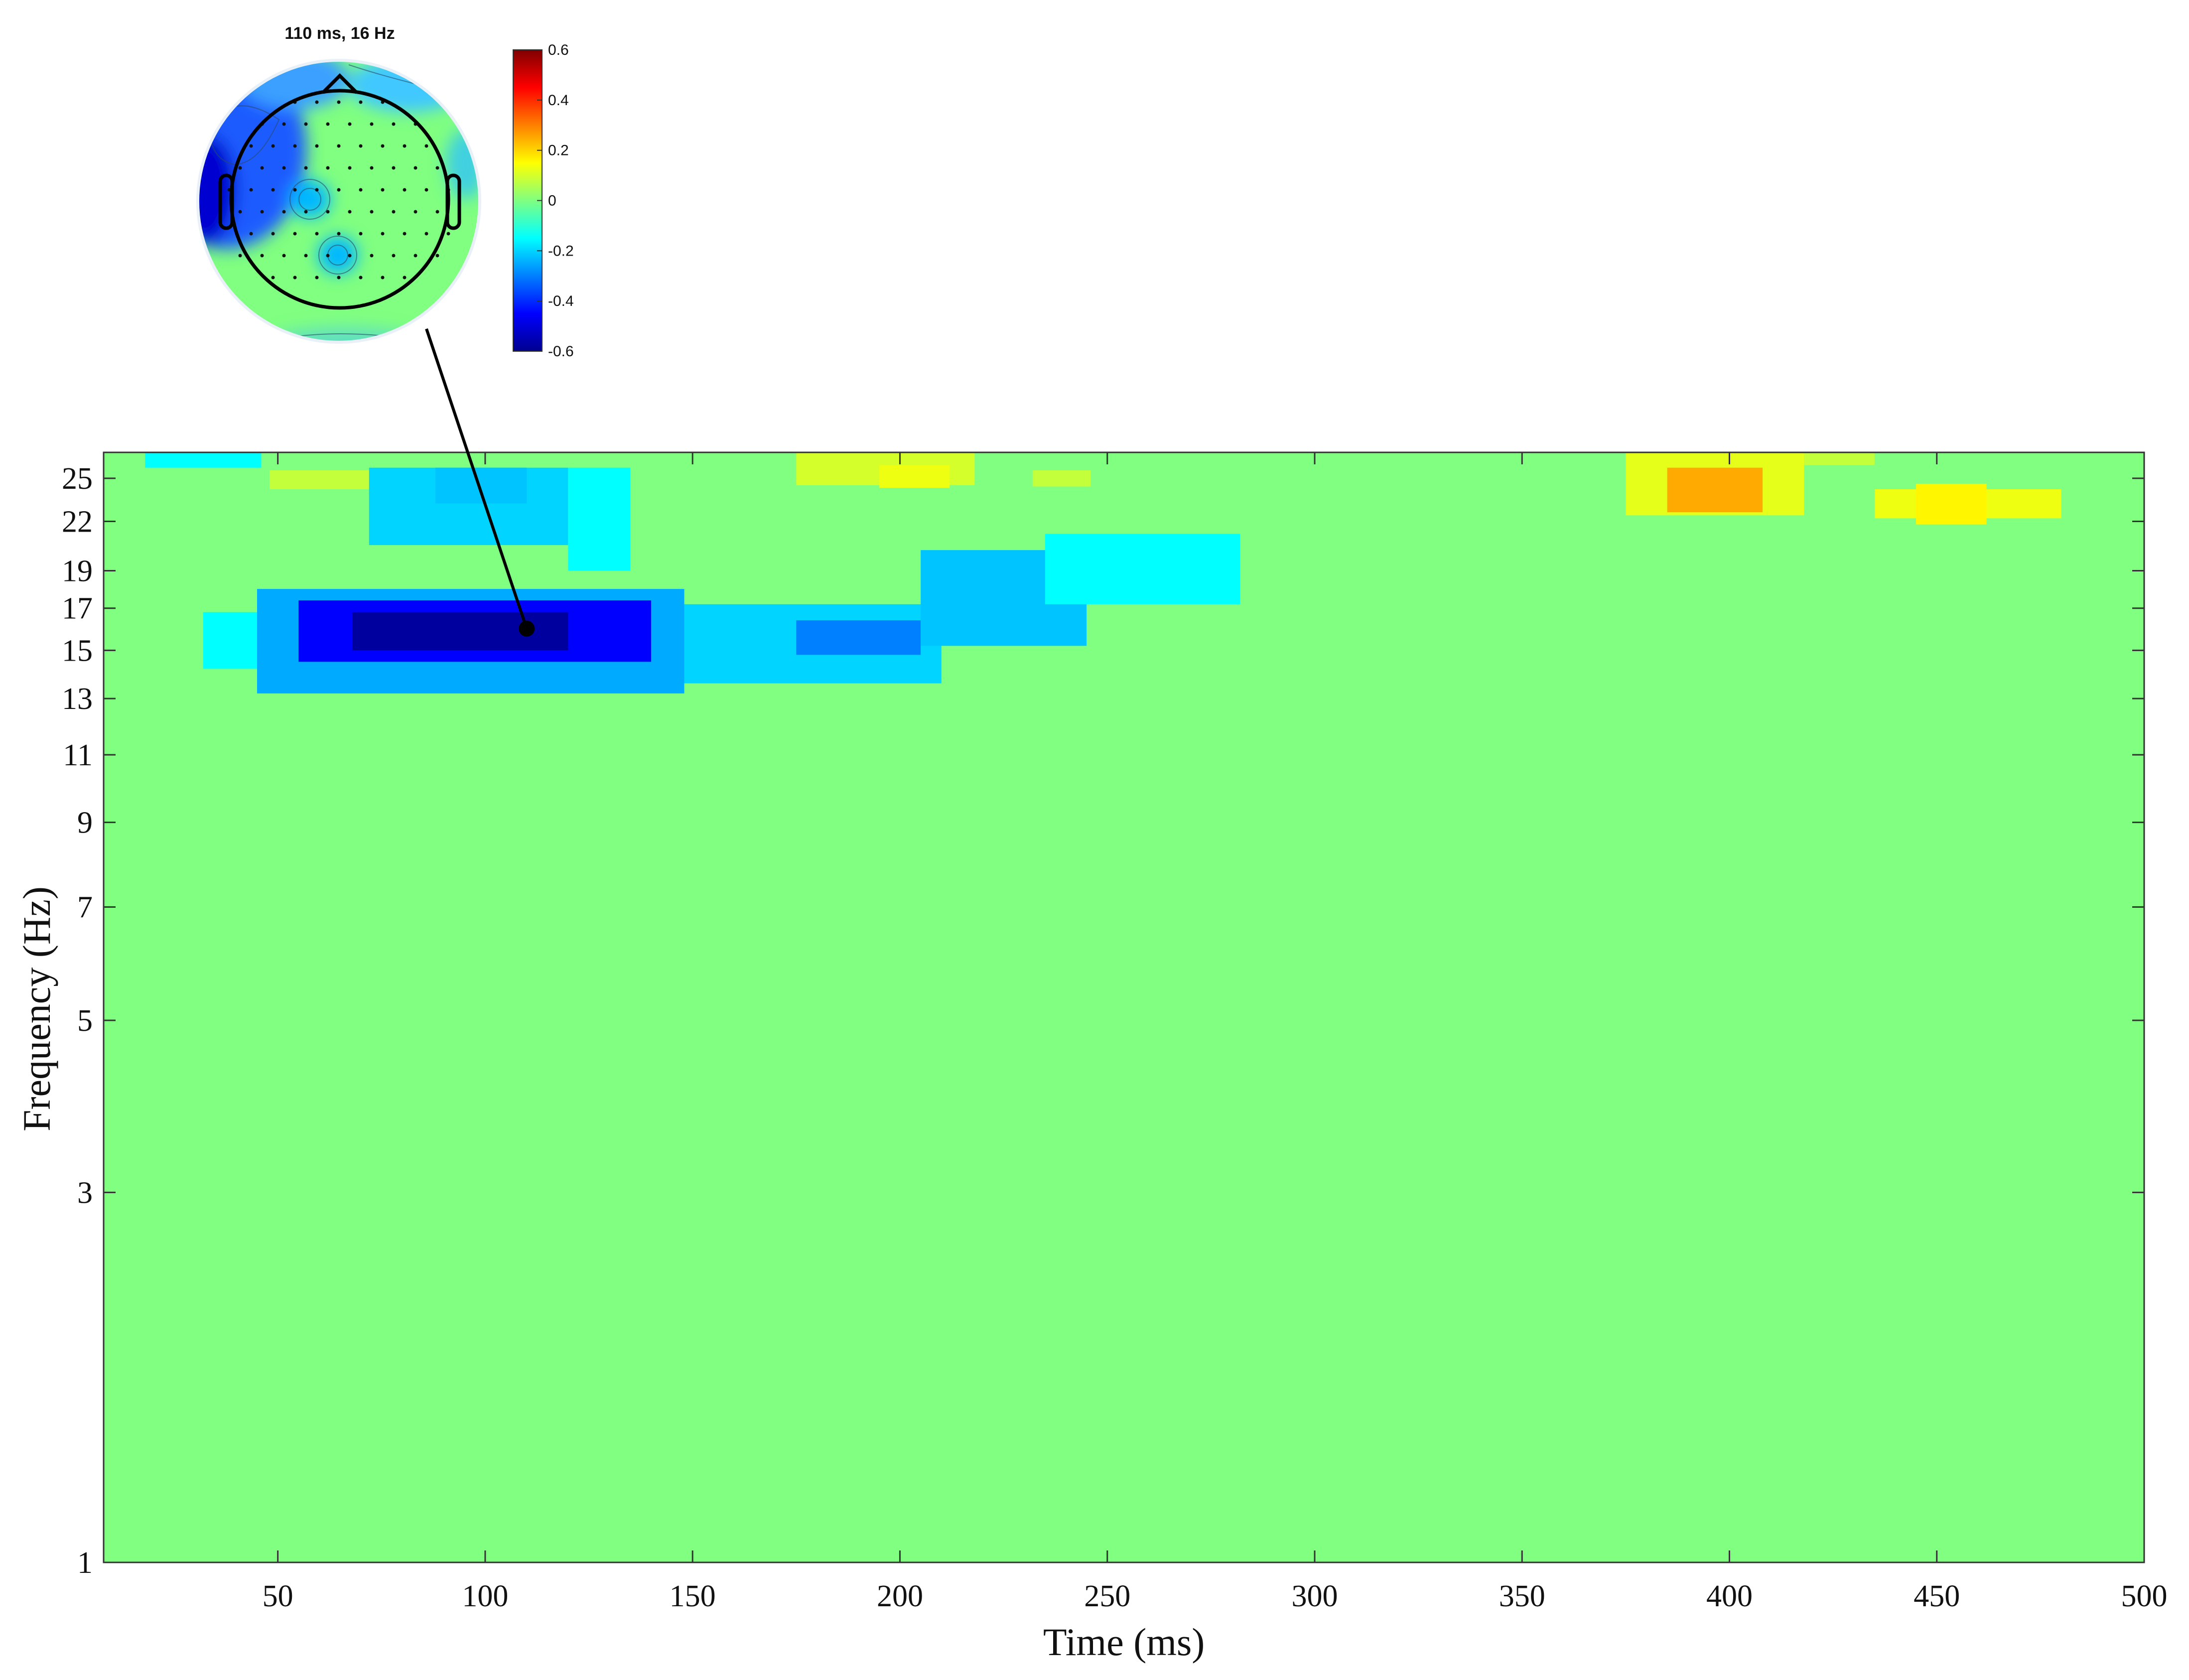 The image size is (2189, 1680). Describe the element at coordinates (85, 1193) in the screenshot. I see `y-tick-label-3: 3` at that location.